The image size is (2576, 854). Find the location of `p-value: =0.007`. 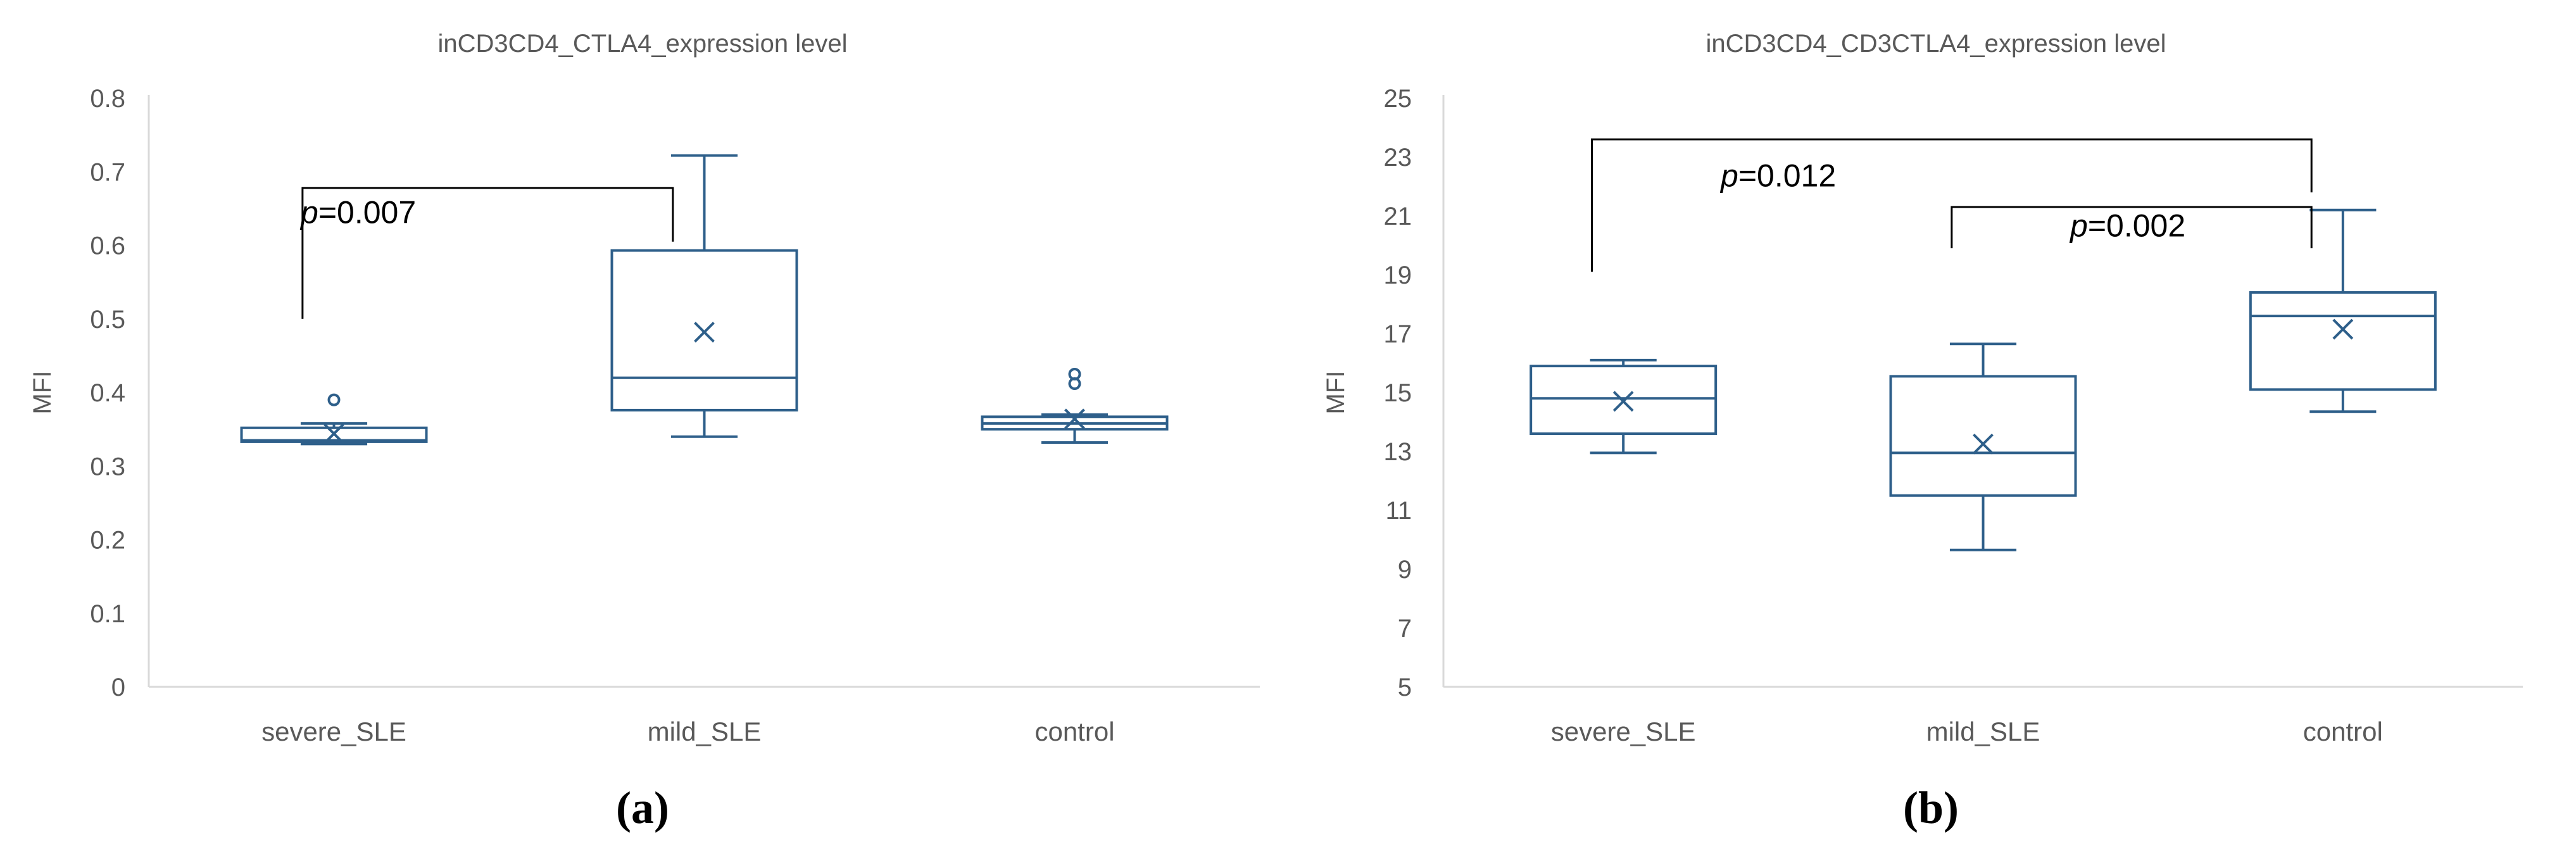

p-value: =0.007 is located at coordinates (367, 212).